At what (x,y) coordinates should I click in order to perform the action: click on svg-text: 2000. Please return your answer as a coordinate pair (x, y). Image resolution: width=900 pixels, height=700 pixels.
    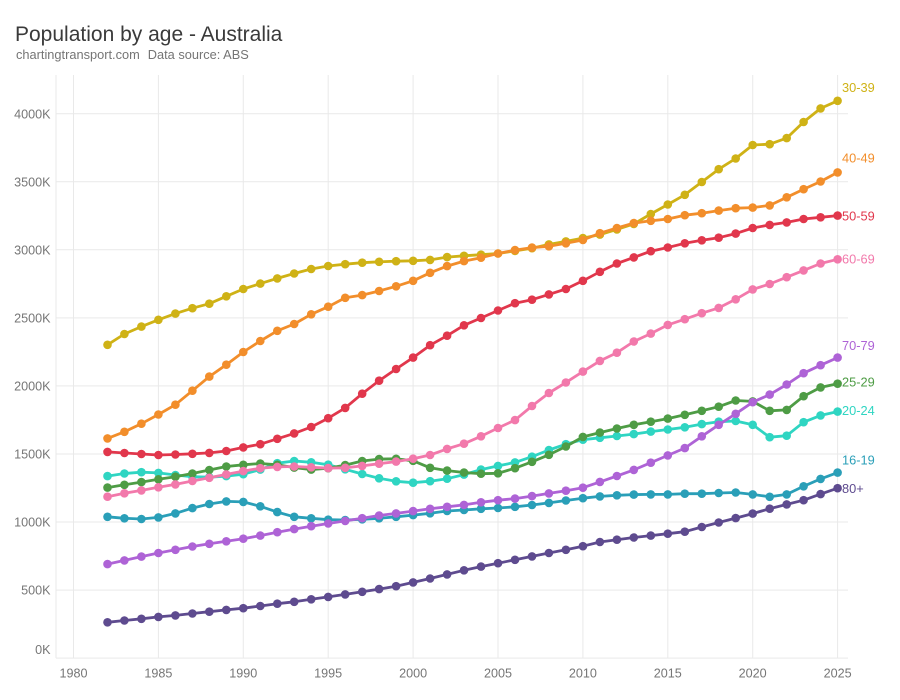
    Looking at the image, I should click on (413, 674).